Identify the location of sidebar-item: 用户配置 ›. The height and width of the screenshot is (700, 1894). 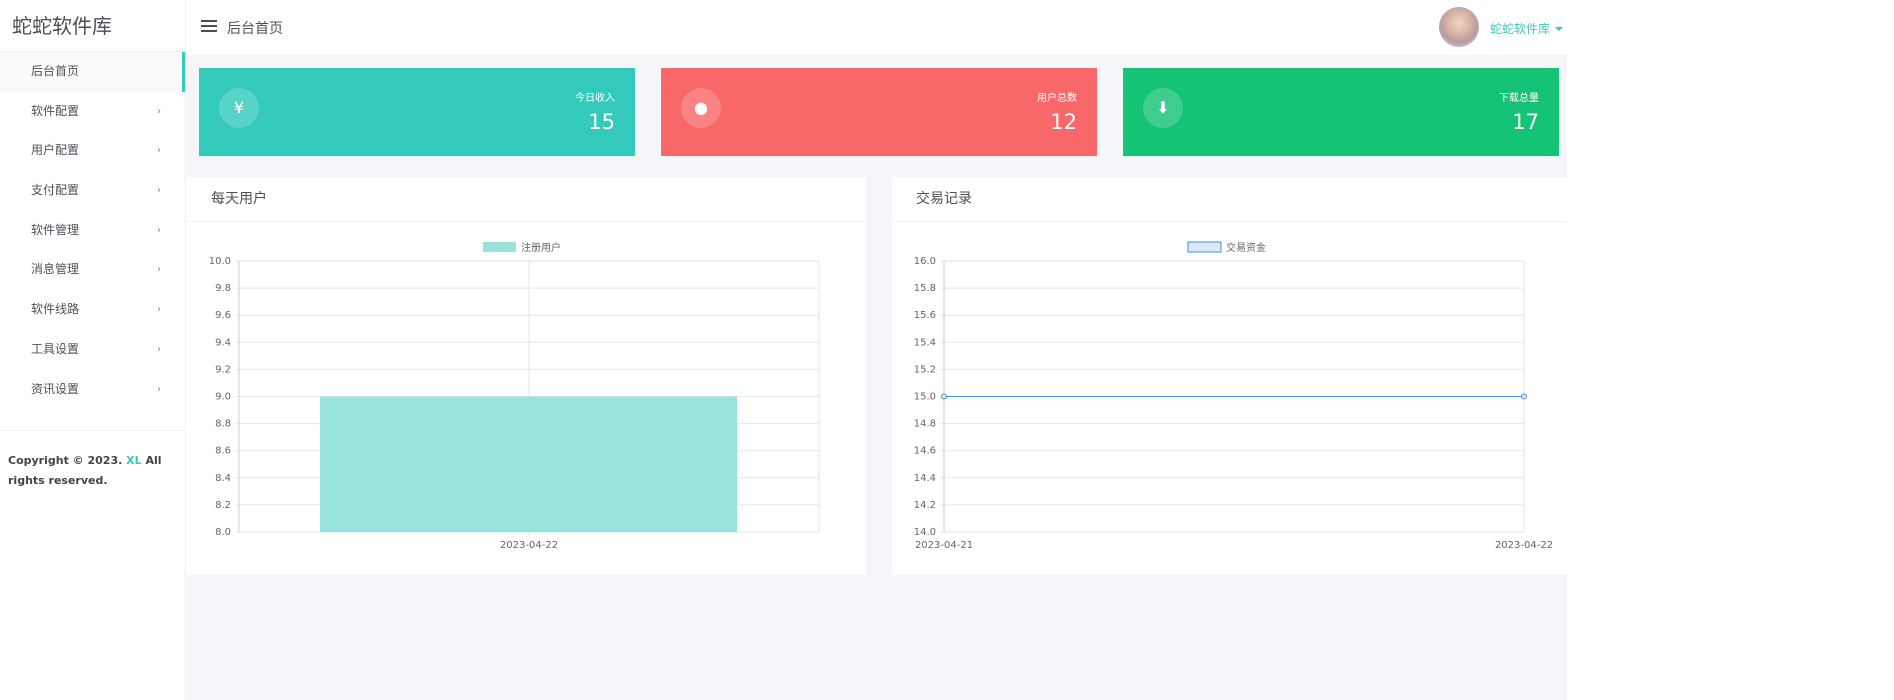
(92, 151).